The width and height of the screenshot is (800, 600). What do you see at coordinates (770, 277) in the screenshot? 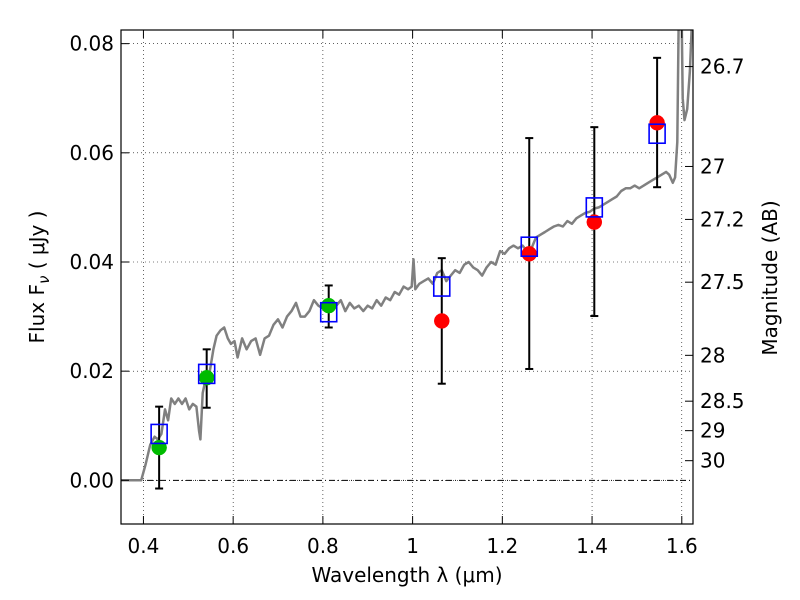
I see `right-axis-title: Magnitude (AB)` at bounding box center [770, 277].